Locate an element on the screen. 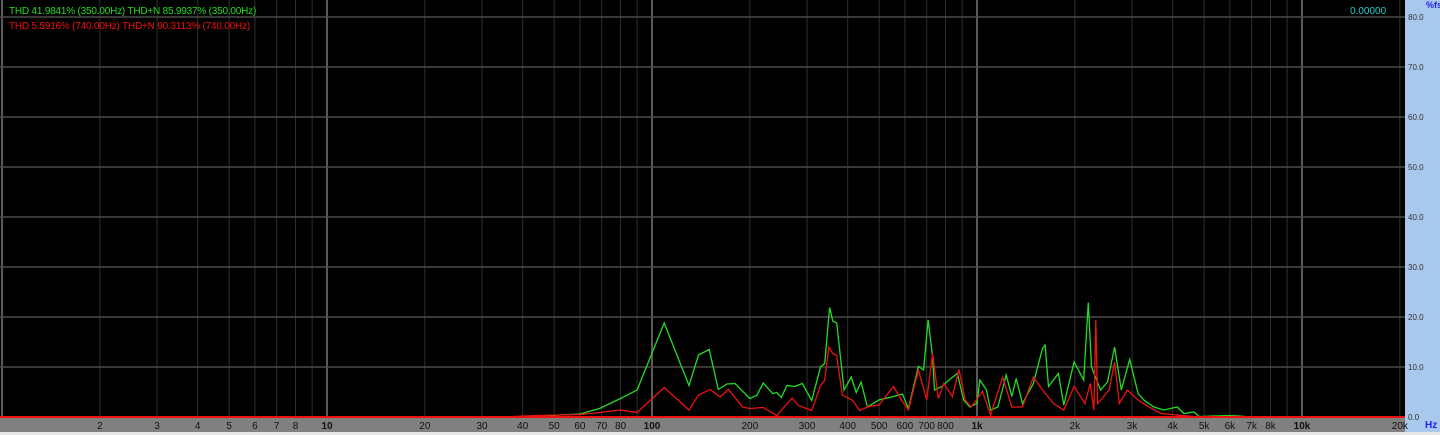  y-tick-label: 40.0 is located at coordinates (1416, 217).